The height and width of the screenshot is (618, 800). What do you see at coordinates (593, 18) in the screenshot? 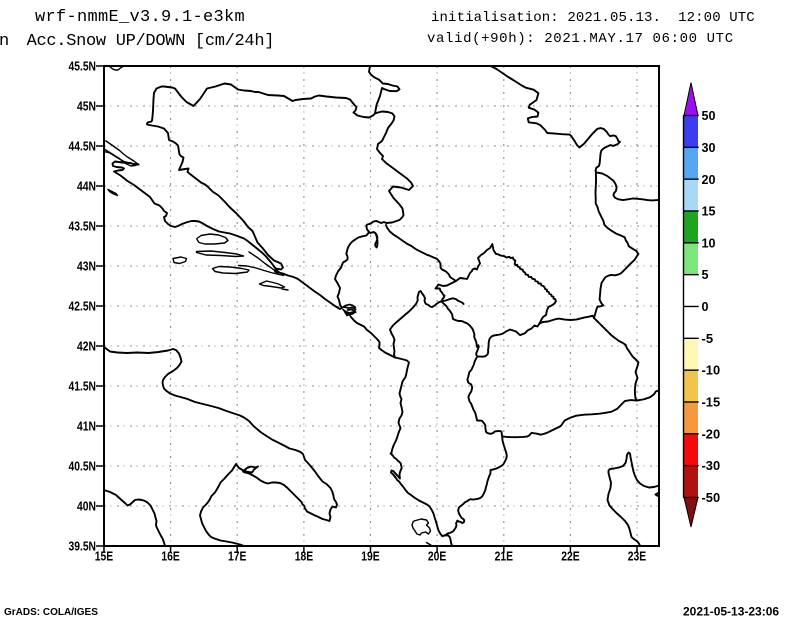
I see `svg-text:initialisation: 2021.05.13. 1: initialisation: 2021.05.13. 12:00 UTC` at bounding box center [593, 18].